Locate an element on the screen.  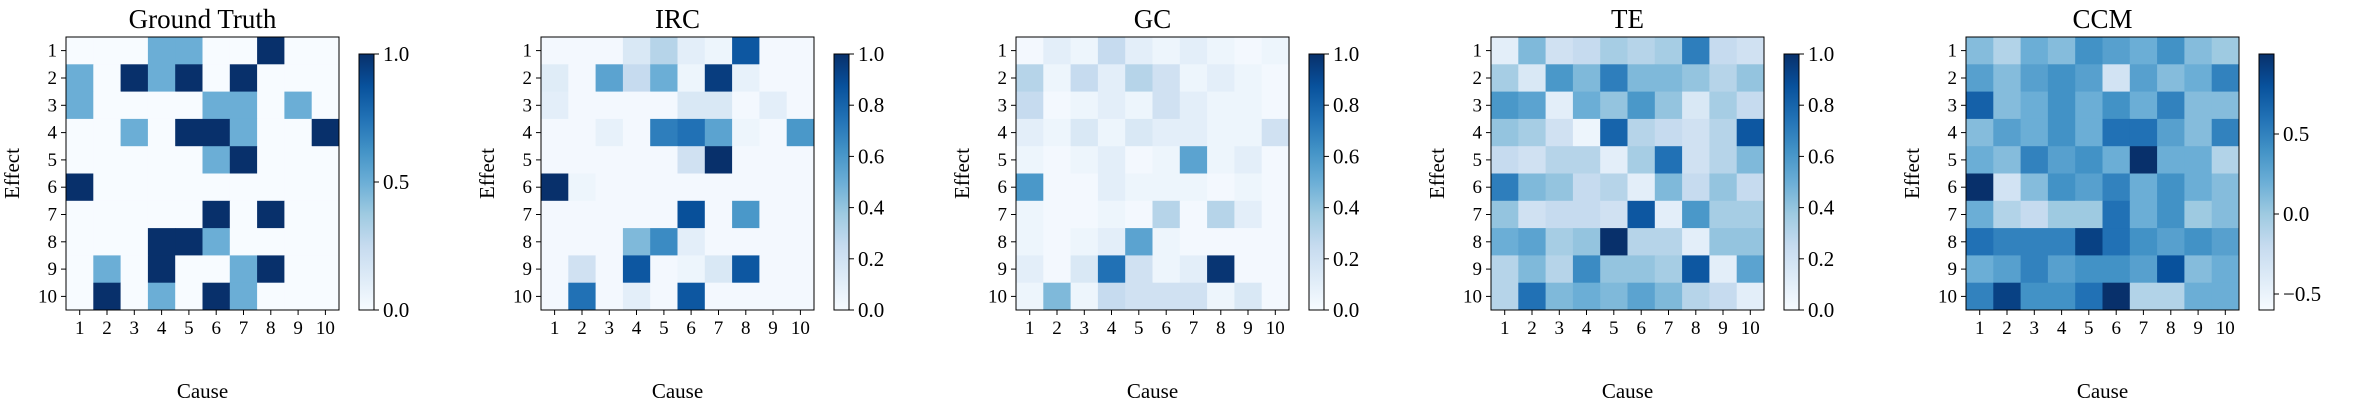
colorbar-tick-label: −0.5 is located at coordinates (2302, 294).